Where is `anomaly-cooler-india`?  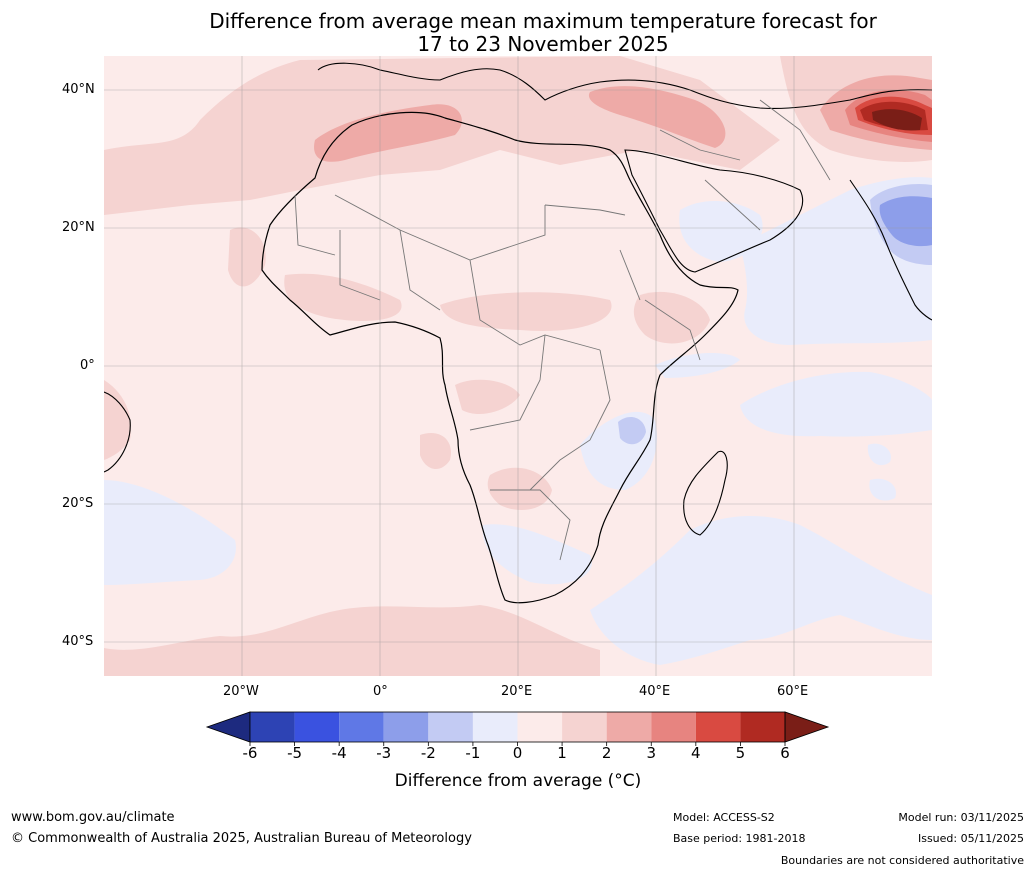 anomaly-cooler-india is located at coordinates (905, 221).